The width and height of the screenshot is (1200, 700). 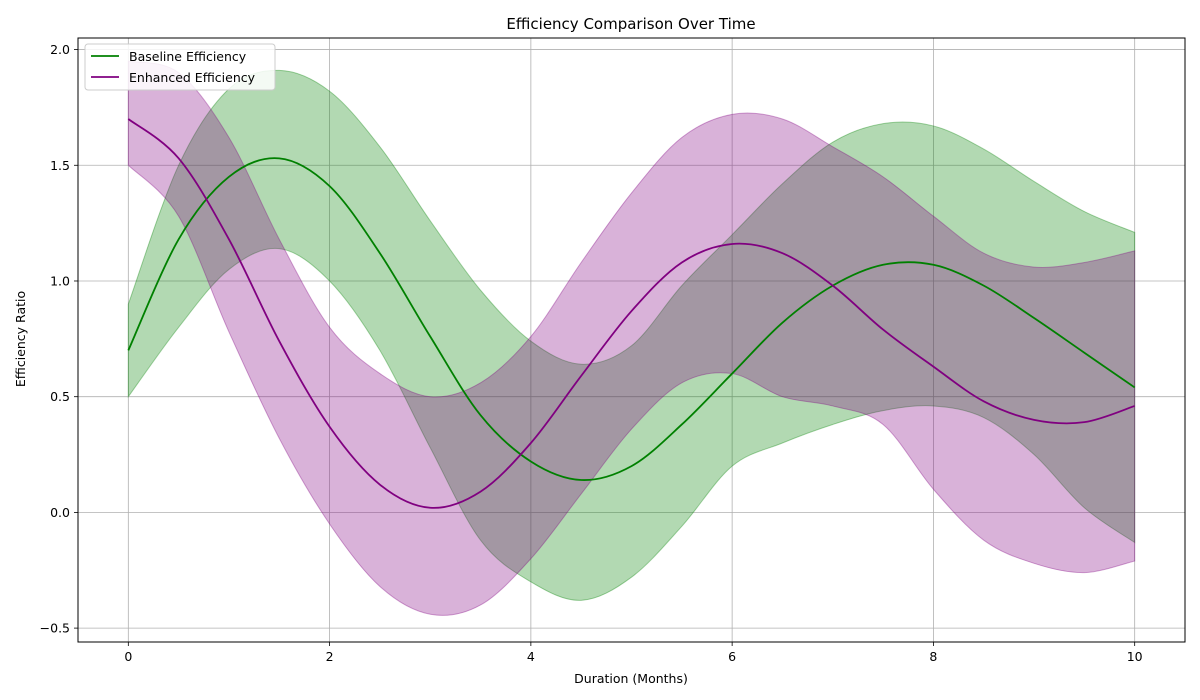 I want to click on x-tick-label: 2, so click(x=330, y=656).